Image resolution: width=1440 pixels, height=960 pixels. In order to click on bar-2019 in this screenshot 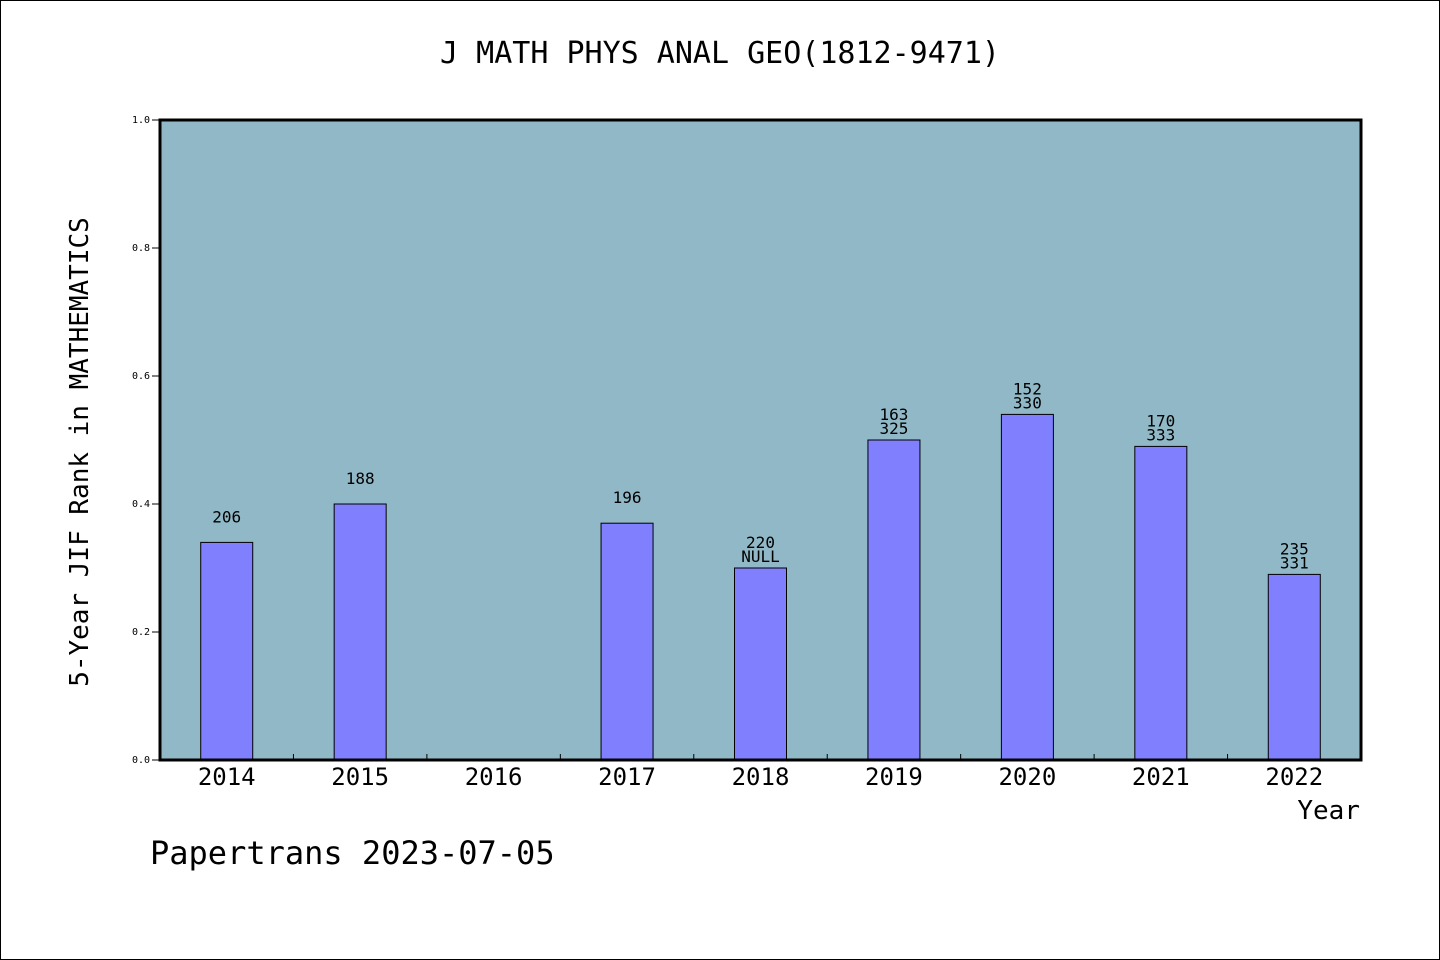, I will do `click(894, 600)`.